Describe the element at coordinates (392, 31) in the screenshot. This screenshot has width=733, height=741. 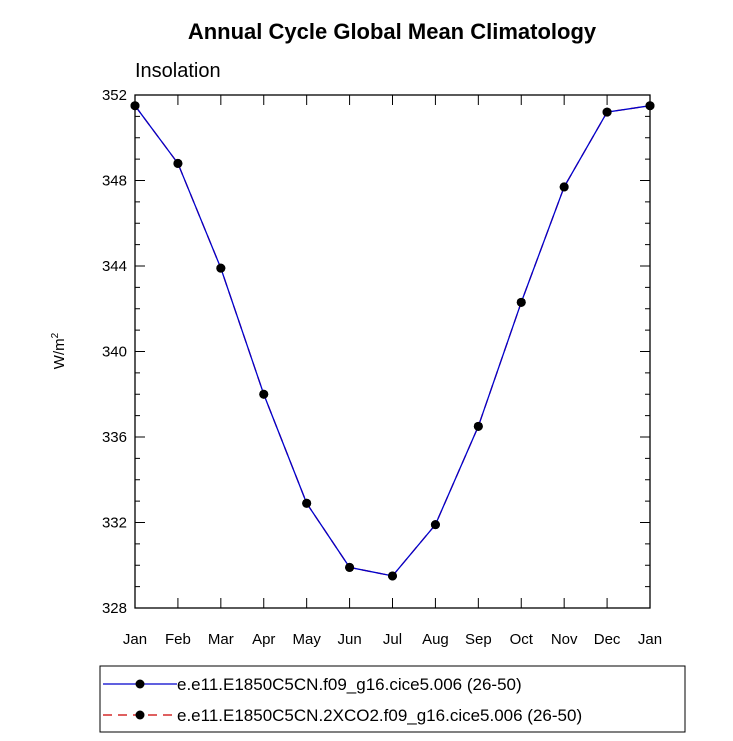
I see `chart-title: Annual Cycle Global Mean Climatology` at that location.